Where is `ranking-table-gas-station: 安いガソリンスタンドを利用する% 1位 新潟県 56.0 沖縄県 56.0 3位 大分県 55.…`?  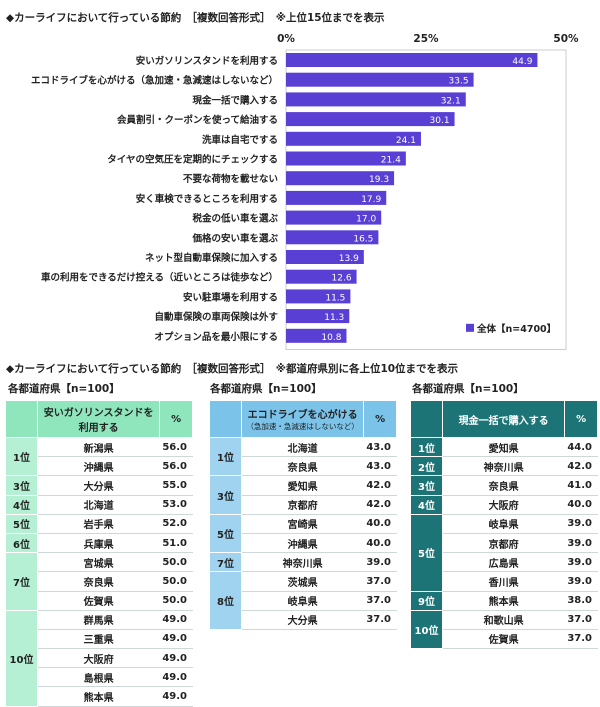
ranking-table-gas-station: 安いガソリンスタンドを利用する% 1位 新潟県 56.0 沖縄県 56.0 3位 大分県 55.… is located at coordinates (99, 553).